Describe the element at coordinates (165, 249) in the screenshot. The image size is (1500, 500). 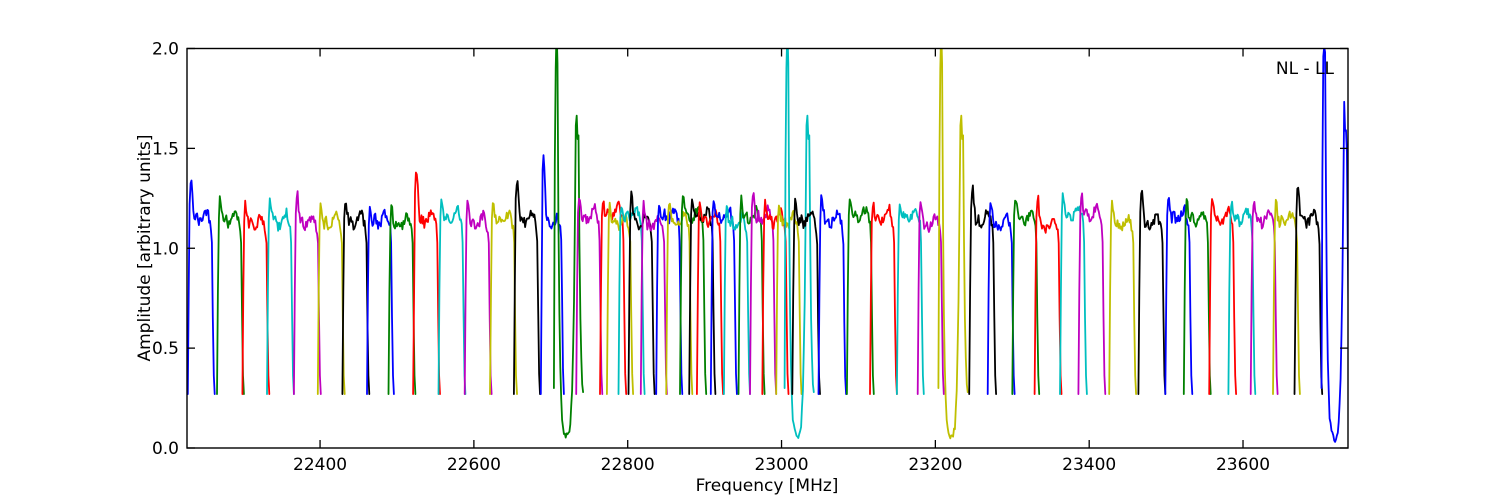
I see `y-tick-label: 1.0` at that location.